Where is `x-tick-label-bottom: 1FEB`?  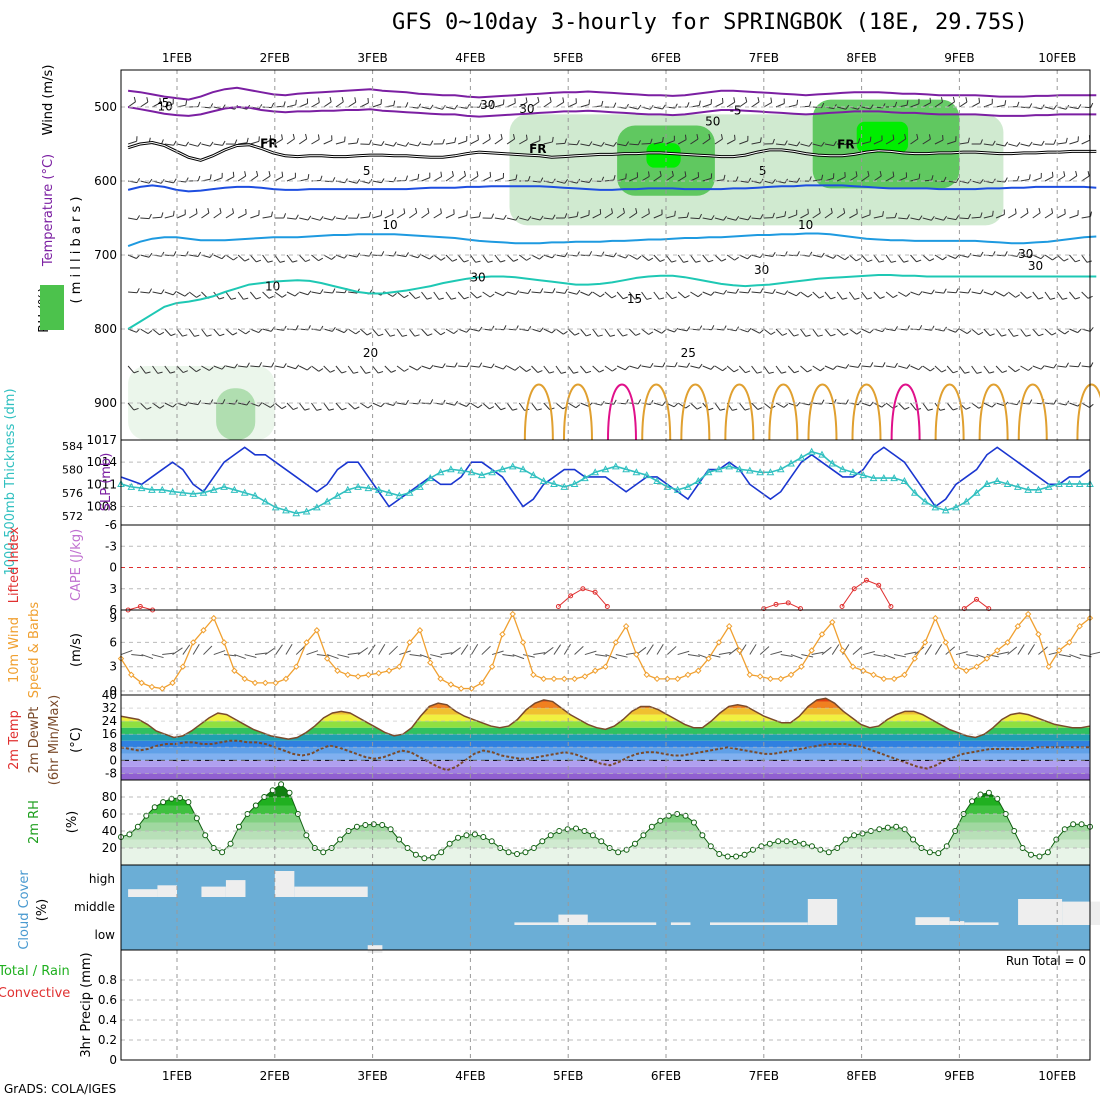 x-tick-label-bottom: 1FEB is located at coordinates (177, 1076).